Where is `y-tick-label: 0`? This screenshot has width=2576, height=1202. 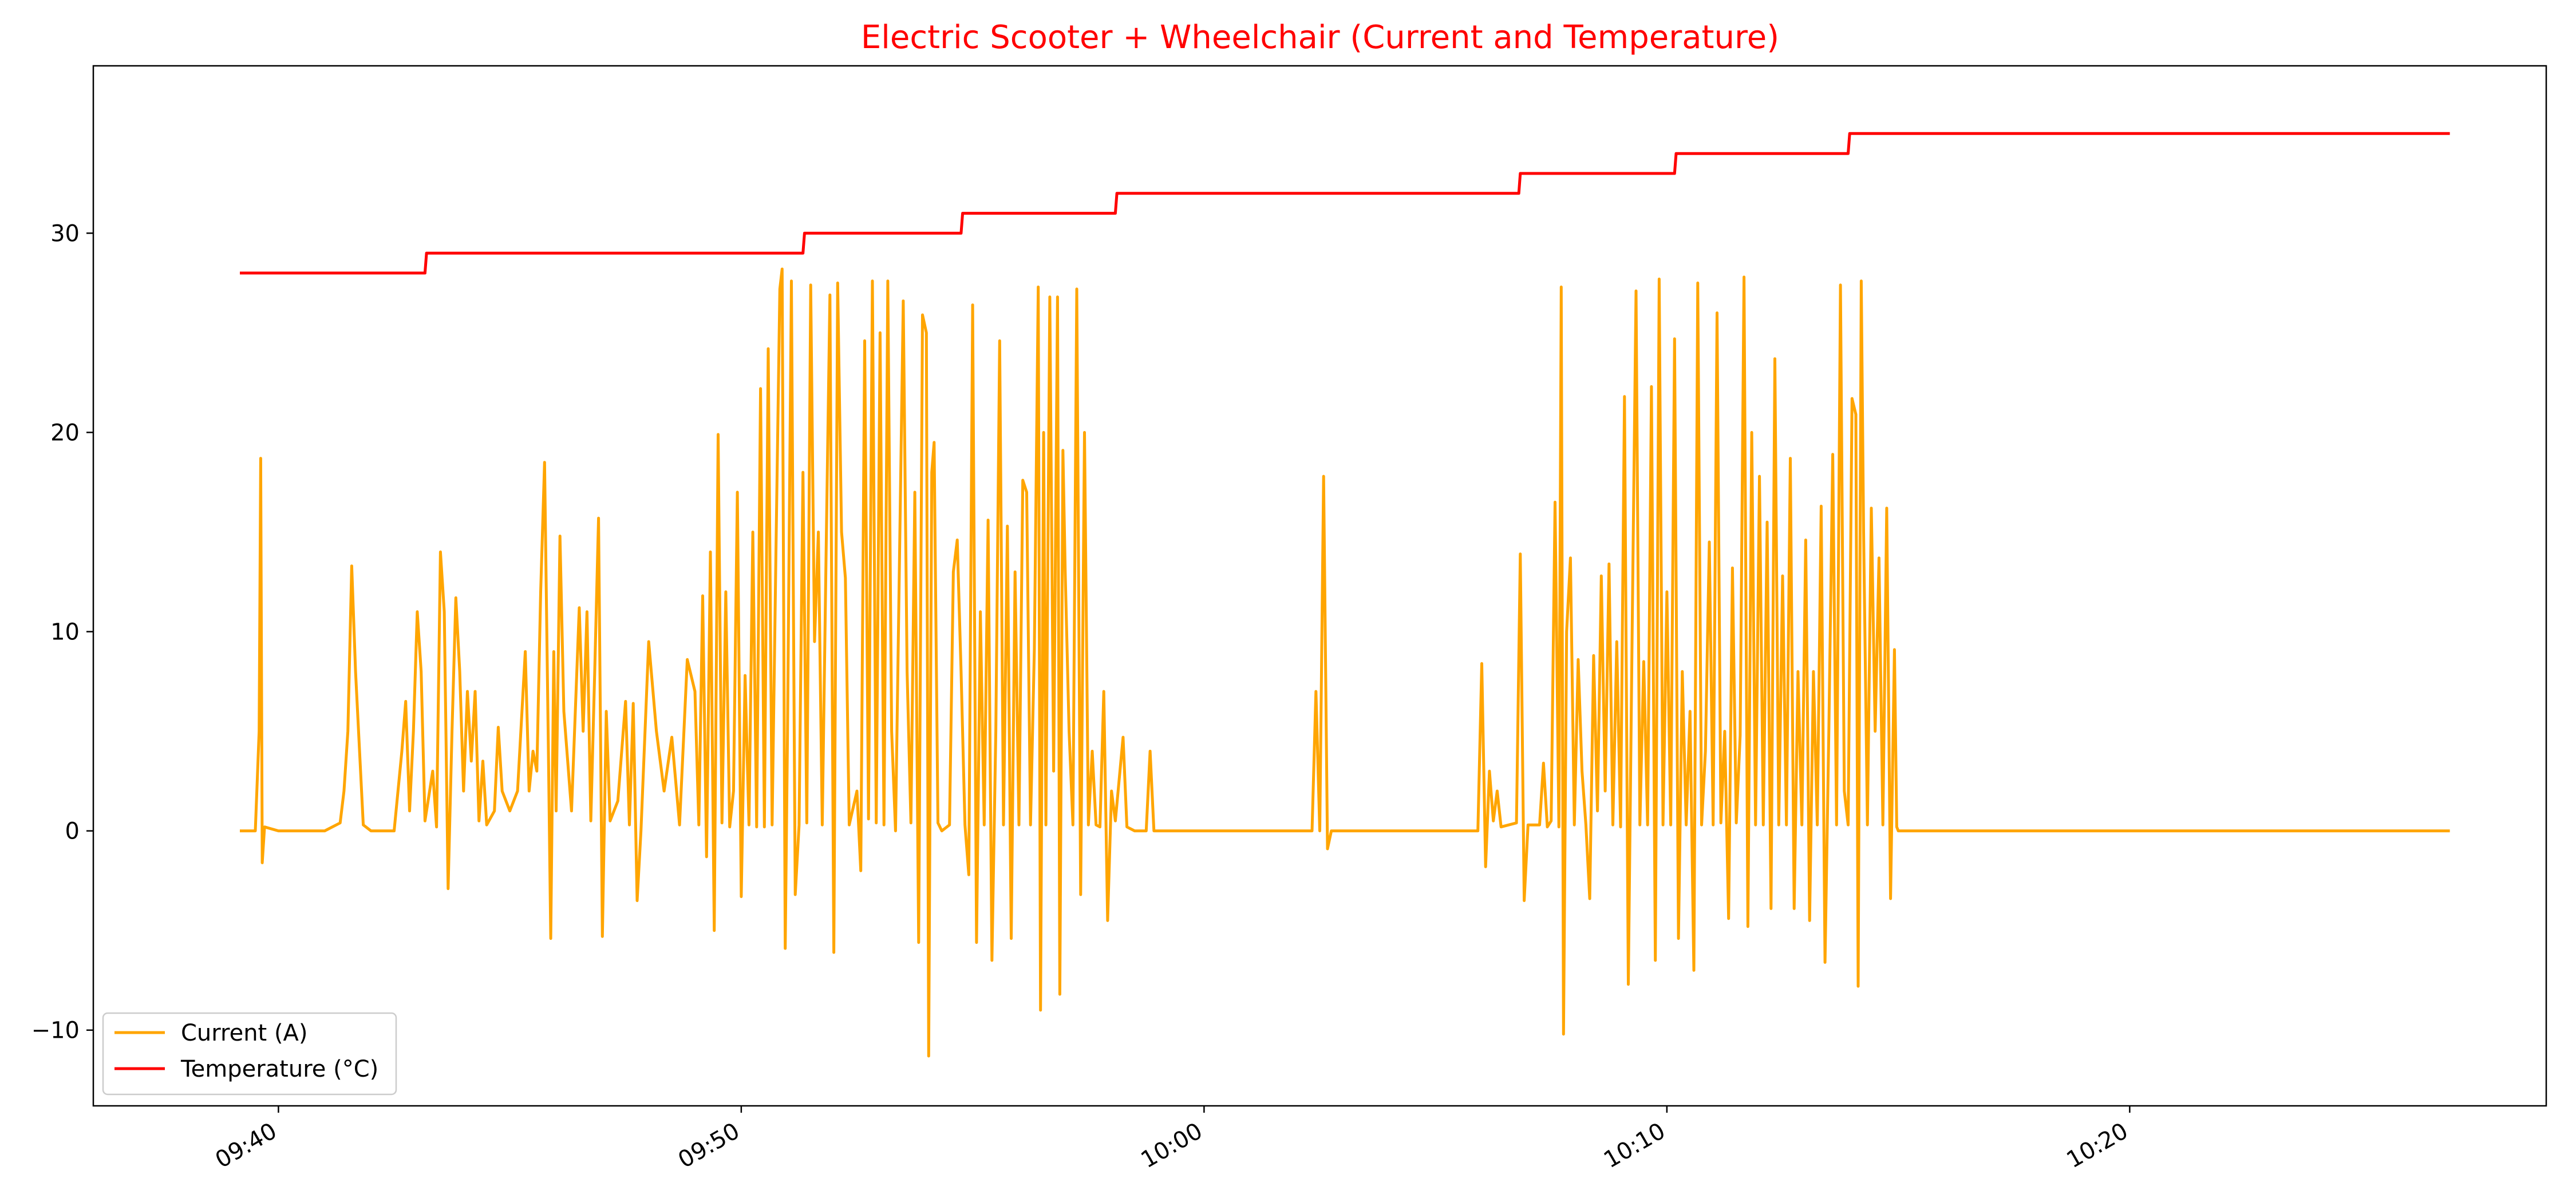
y-tick-label: 0 is located at coordinates (72, 832).